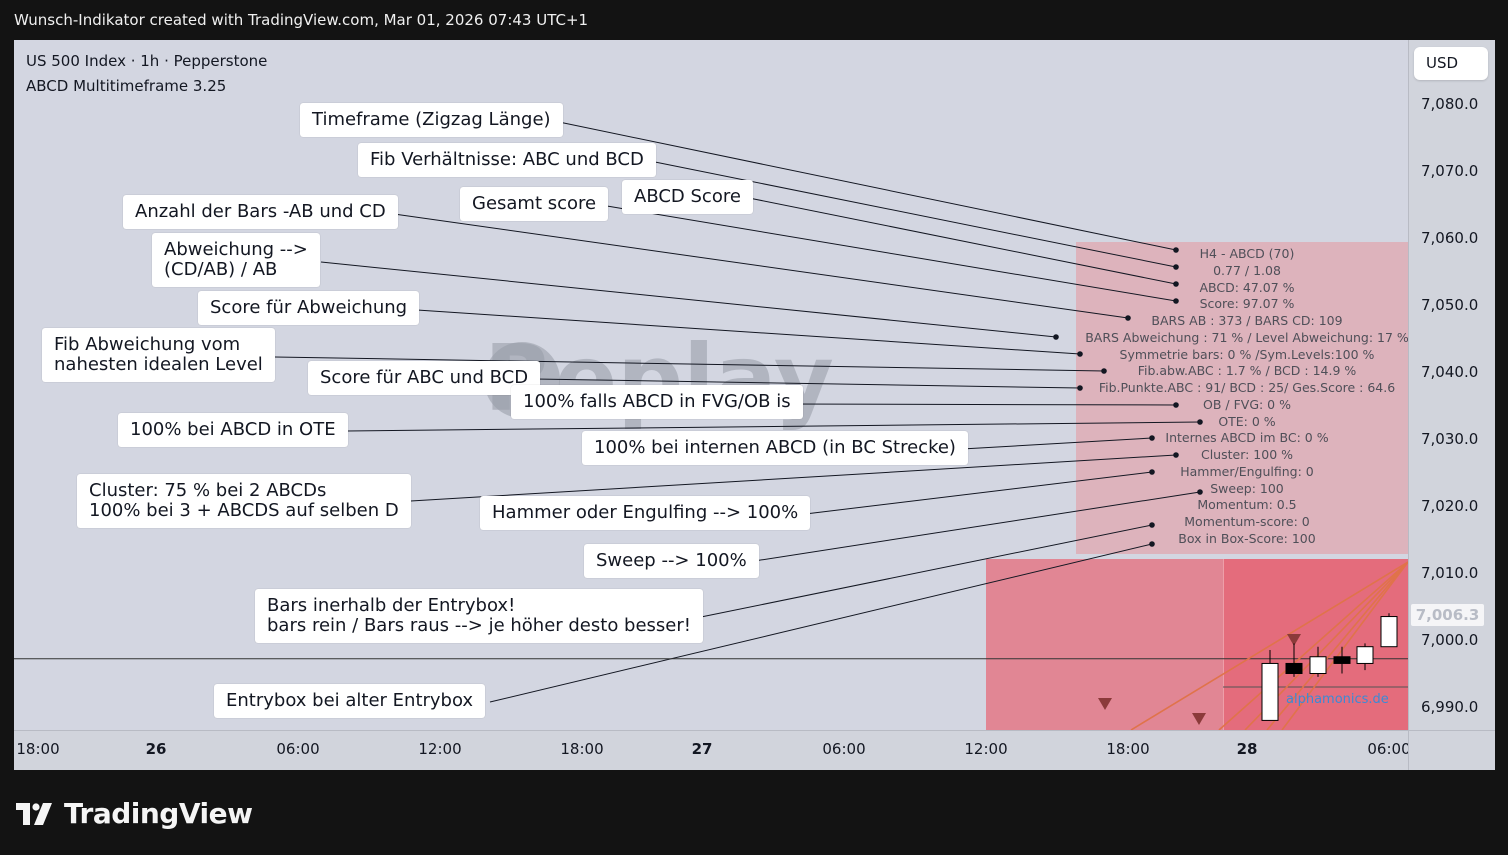  Describe the element at coordinates (221, 269) in the screenshot. I see `annotation-deviation-line-2: (CD/AB) / AB` at that location.